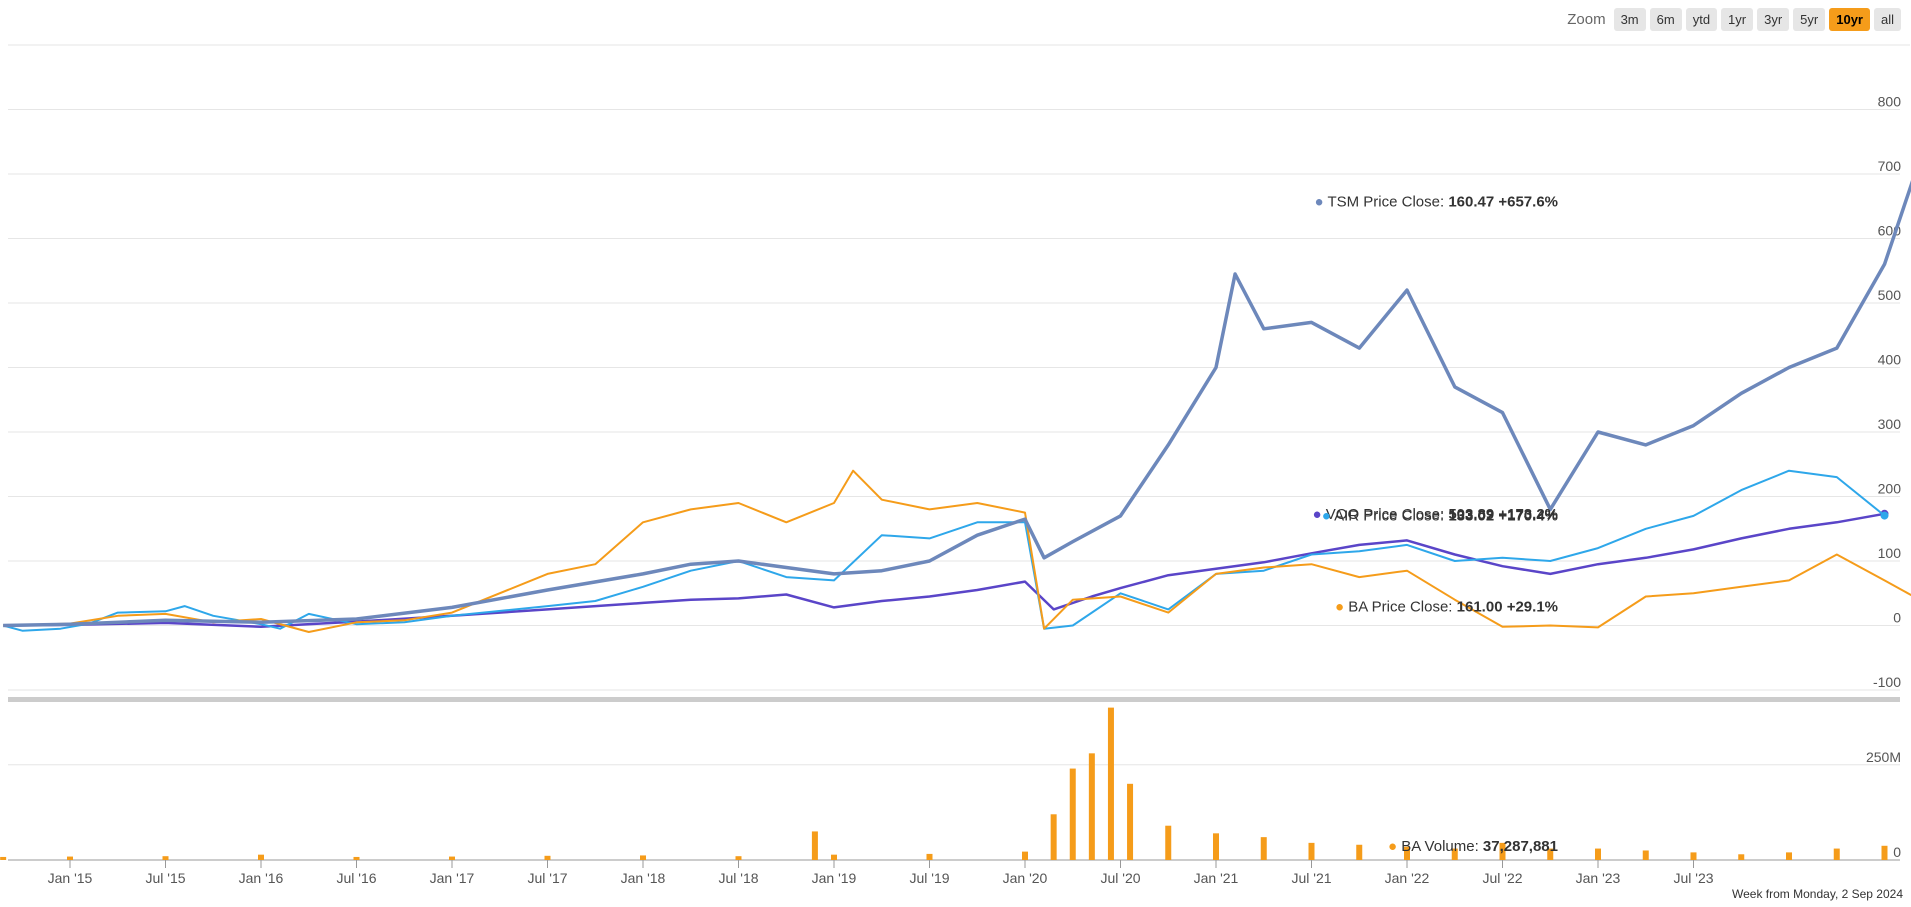  What do you see at coordinates (1890, 360) in the screenshot?
I see `price-tick-label: 400` at bounding box center [1890, 360].